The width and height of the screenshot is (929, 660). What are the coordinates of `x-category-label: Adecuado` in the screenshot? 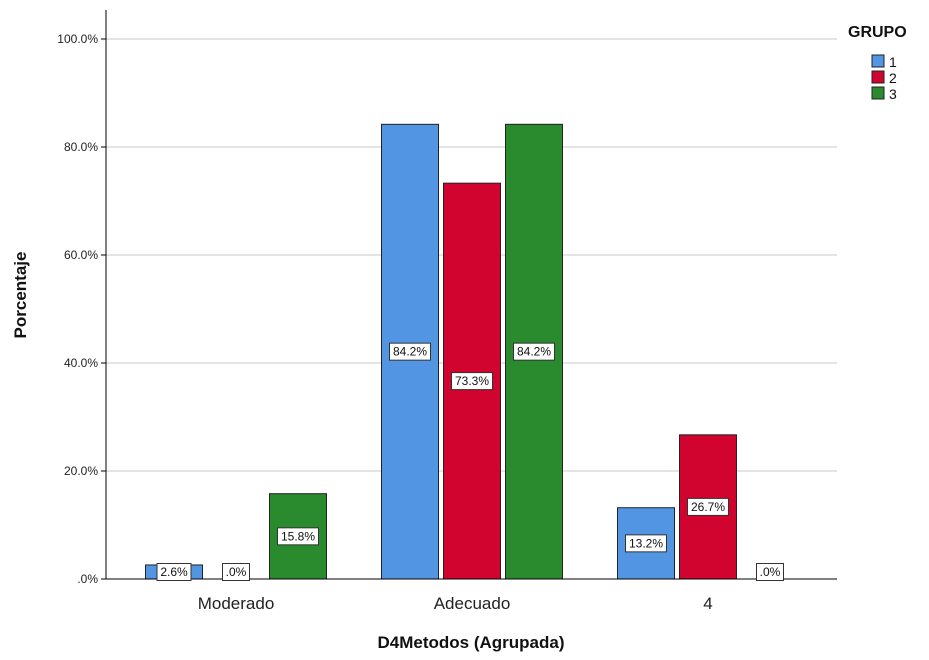 It's located at (472, 603).